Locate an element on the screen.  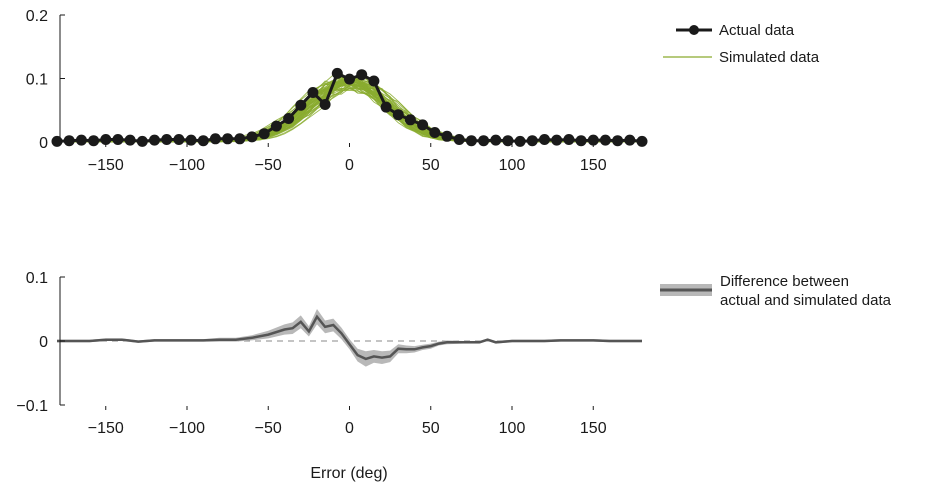
top-y-ticks: 0 0.1 0.2 is located at coordinates (45, 80).